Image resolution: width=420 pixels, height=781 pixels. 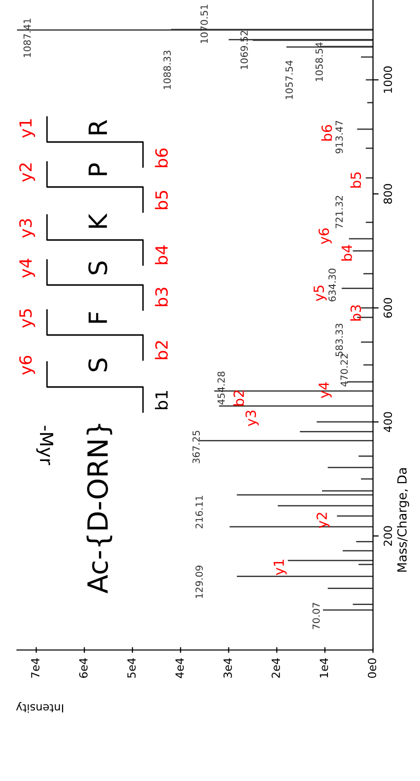 I want to click on annotation: Ac-{D-ORN}, so click(x=99, y=509).